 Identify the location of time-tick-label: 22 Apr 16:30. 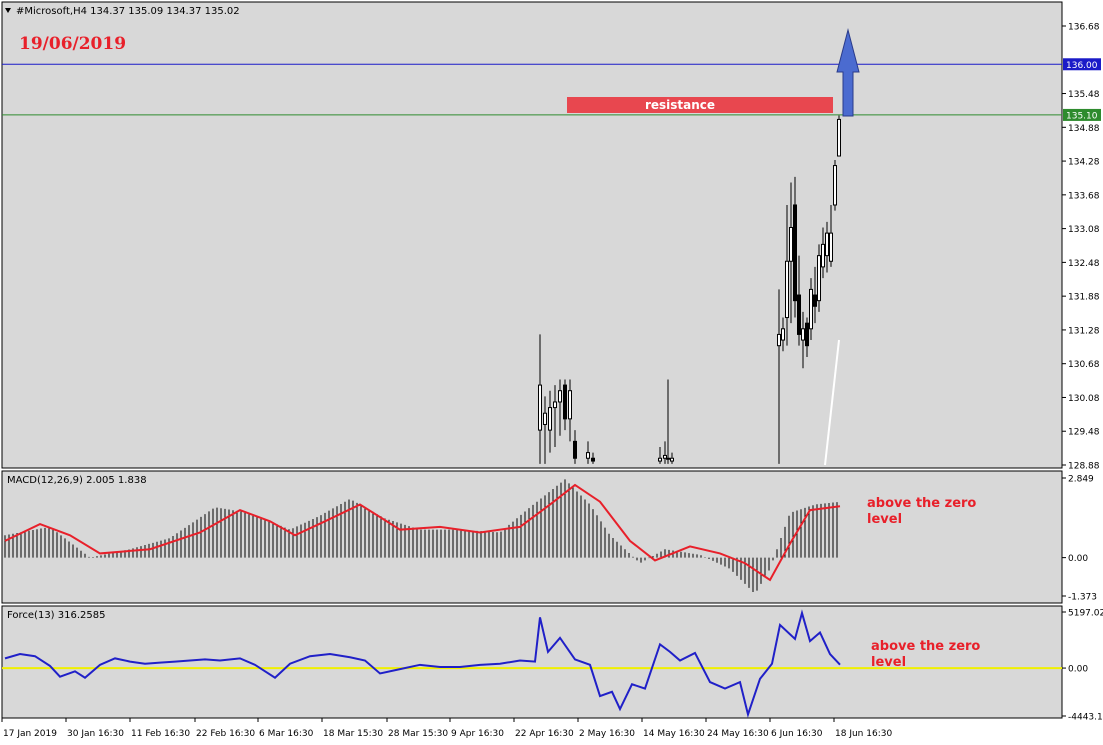
(544, 734).